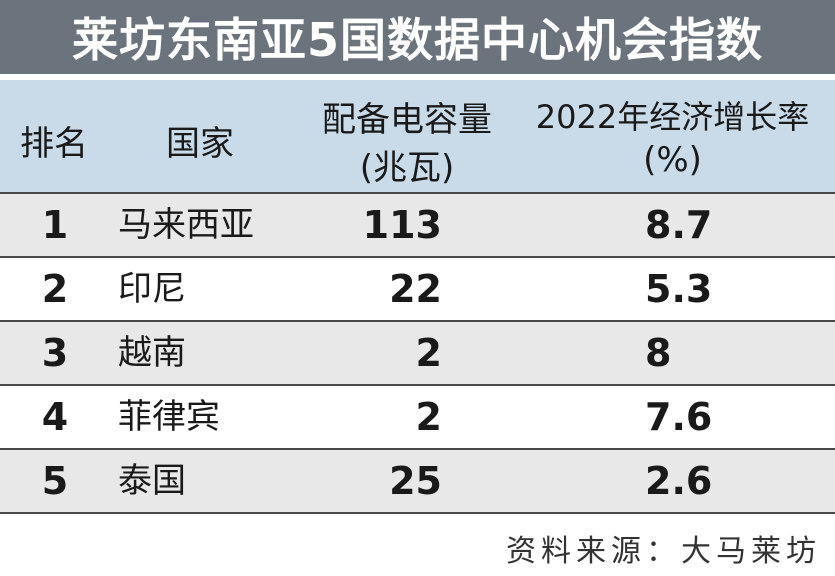 This screenshot has height=576, width=835. I want to click on capacity-cell: 25, so click(415, 481).